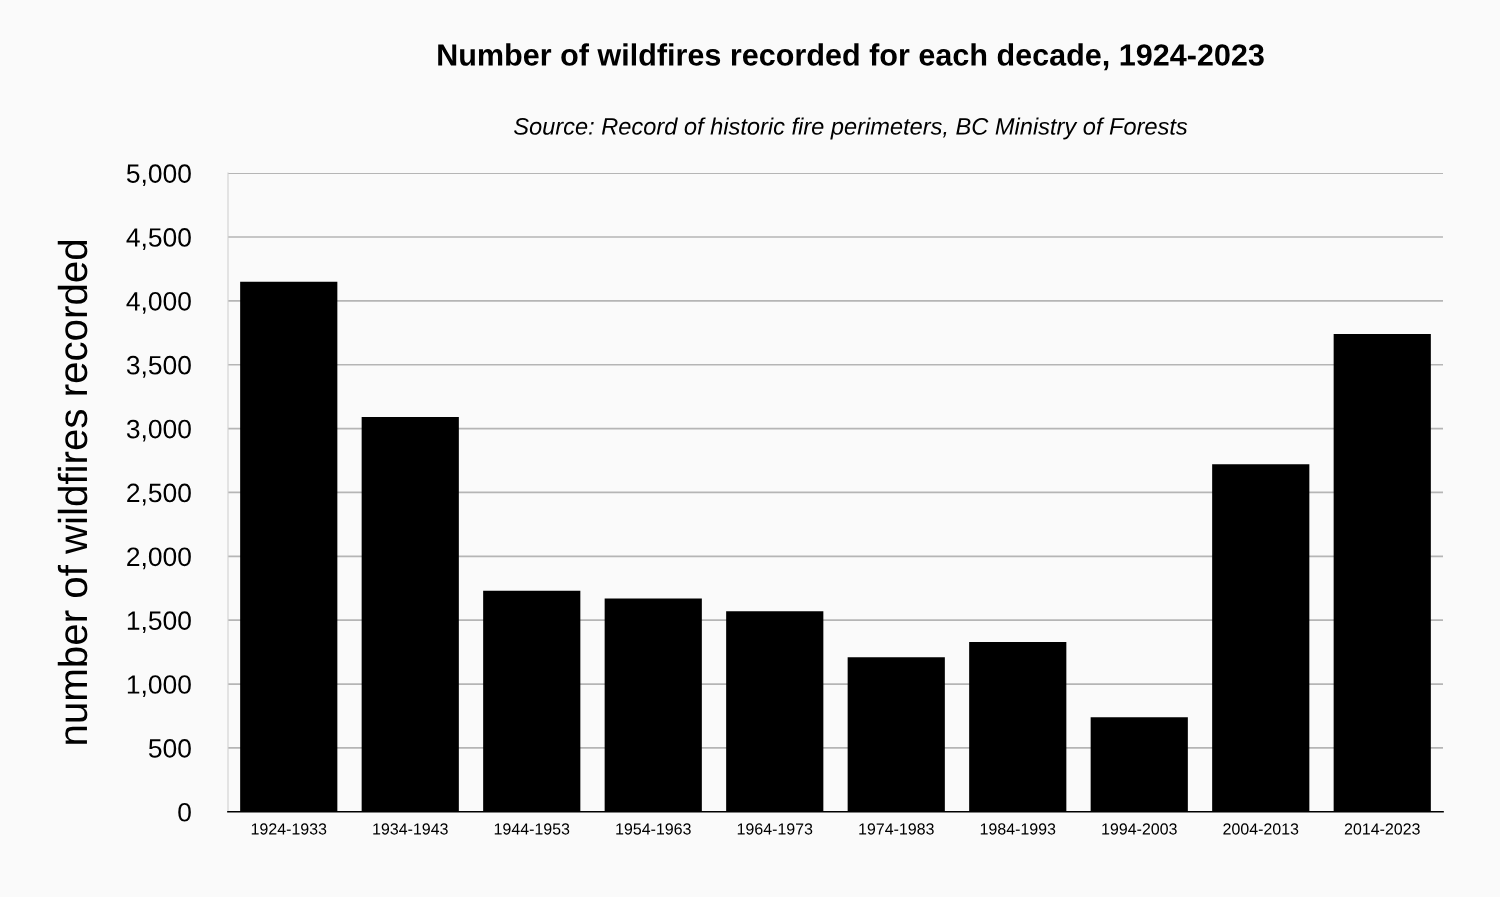  I want to click on y-tick-label: 2,500, so click(159, 494).